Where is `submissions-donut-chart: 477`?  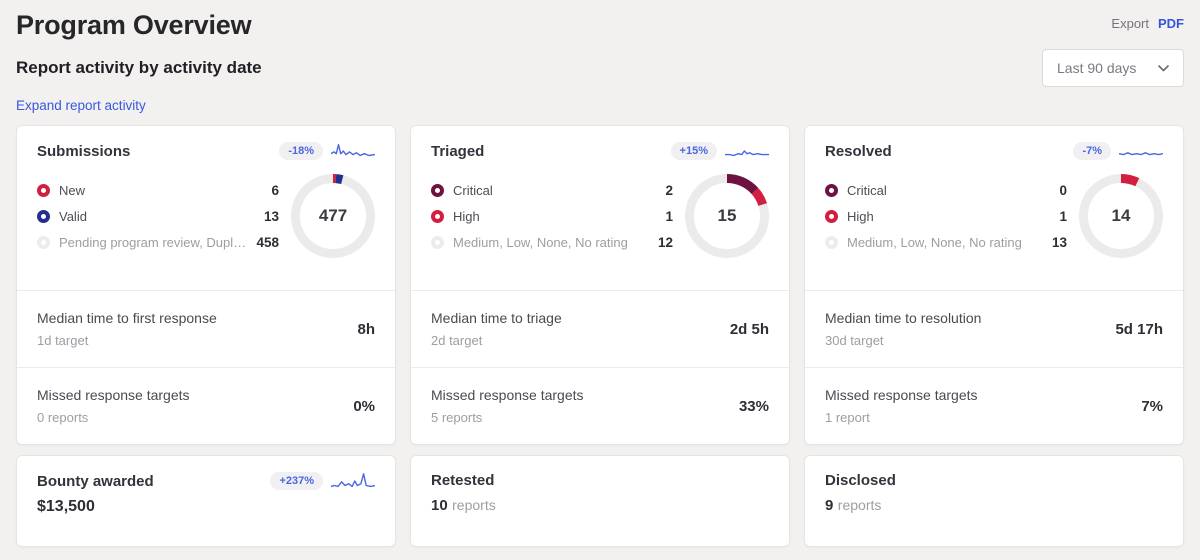
submissions-donut-chart: 477 is located at coordinates (333, 216).